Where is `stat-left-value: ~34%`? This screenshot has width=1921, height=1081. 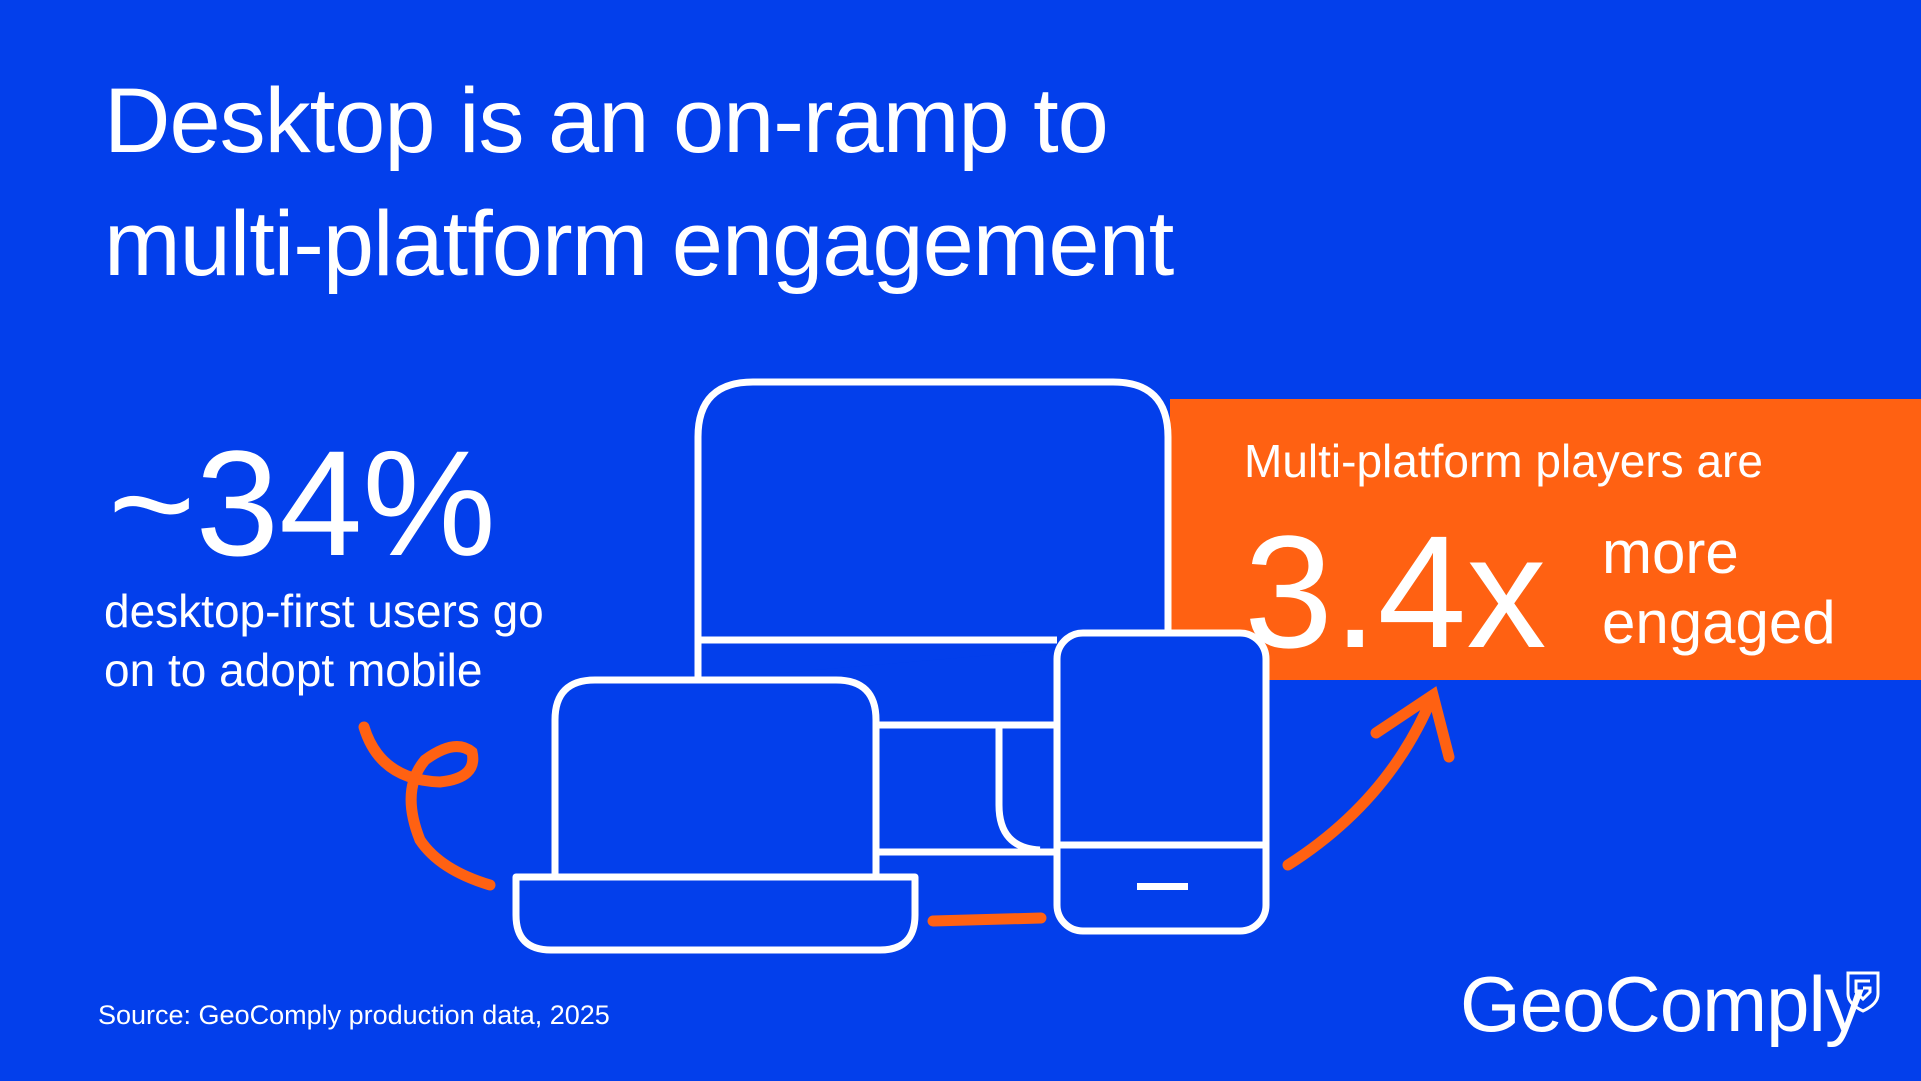 stat-left-value: ~34% is located at coordinates (302, 503).